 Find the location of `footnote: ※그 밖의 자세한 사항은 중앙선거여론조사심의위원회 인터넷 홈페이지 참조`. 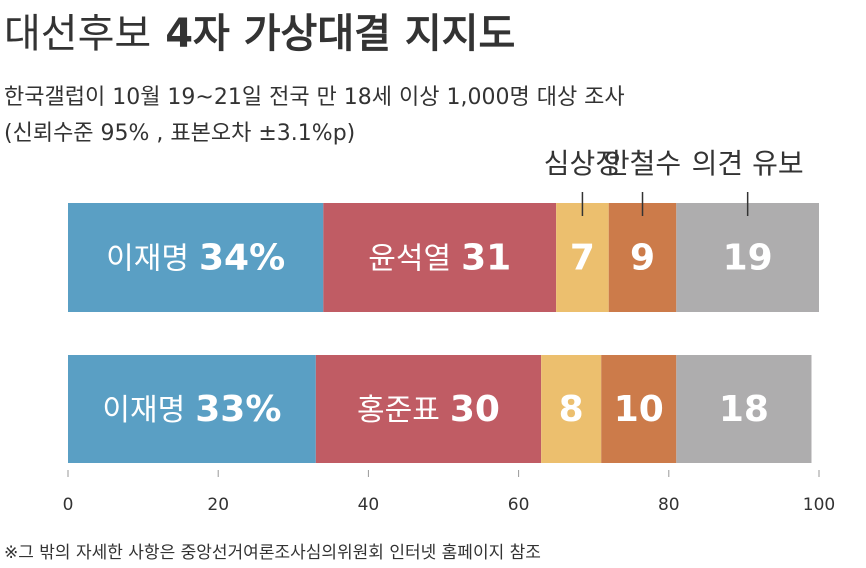

footnote: ※그 밖의 자세한 사항은 중앙선거여론조사심의위원회 인터넷 홈페이지 참조 is located at coordinates (272, 553).